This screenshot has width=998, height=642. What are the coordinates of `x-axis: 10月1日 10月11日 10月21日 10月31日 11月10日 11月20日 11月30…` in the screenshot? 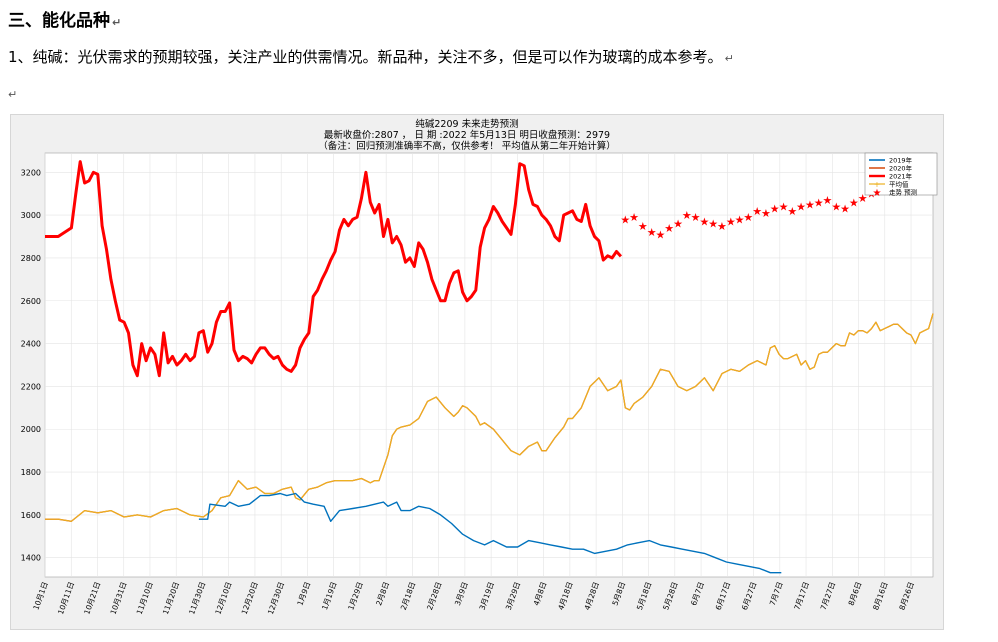 It's located at (473, 598).